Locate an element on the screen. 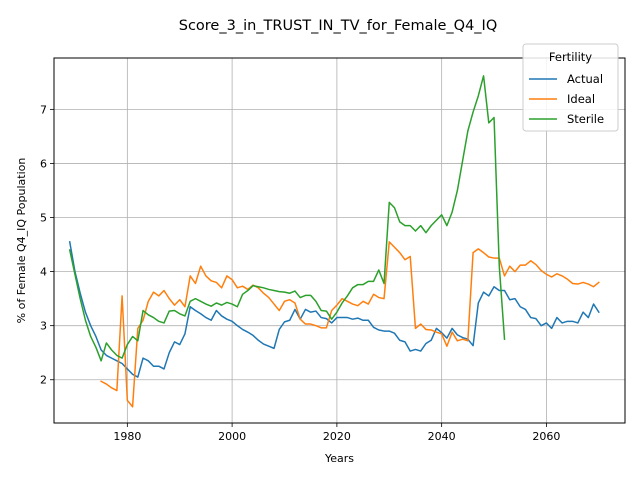  legend-box is located at coordinates (570, 87).